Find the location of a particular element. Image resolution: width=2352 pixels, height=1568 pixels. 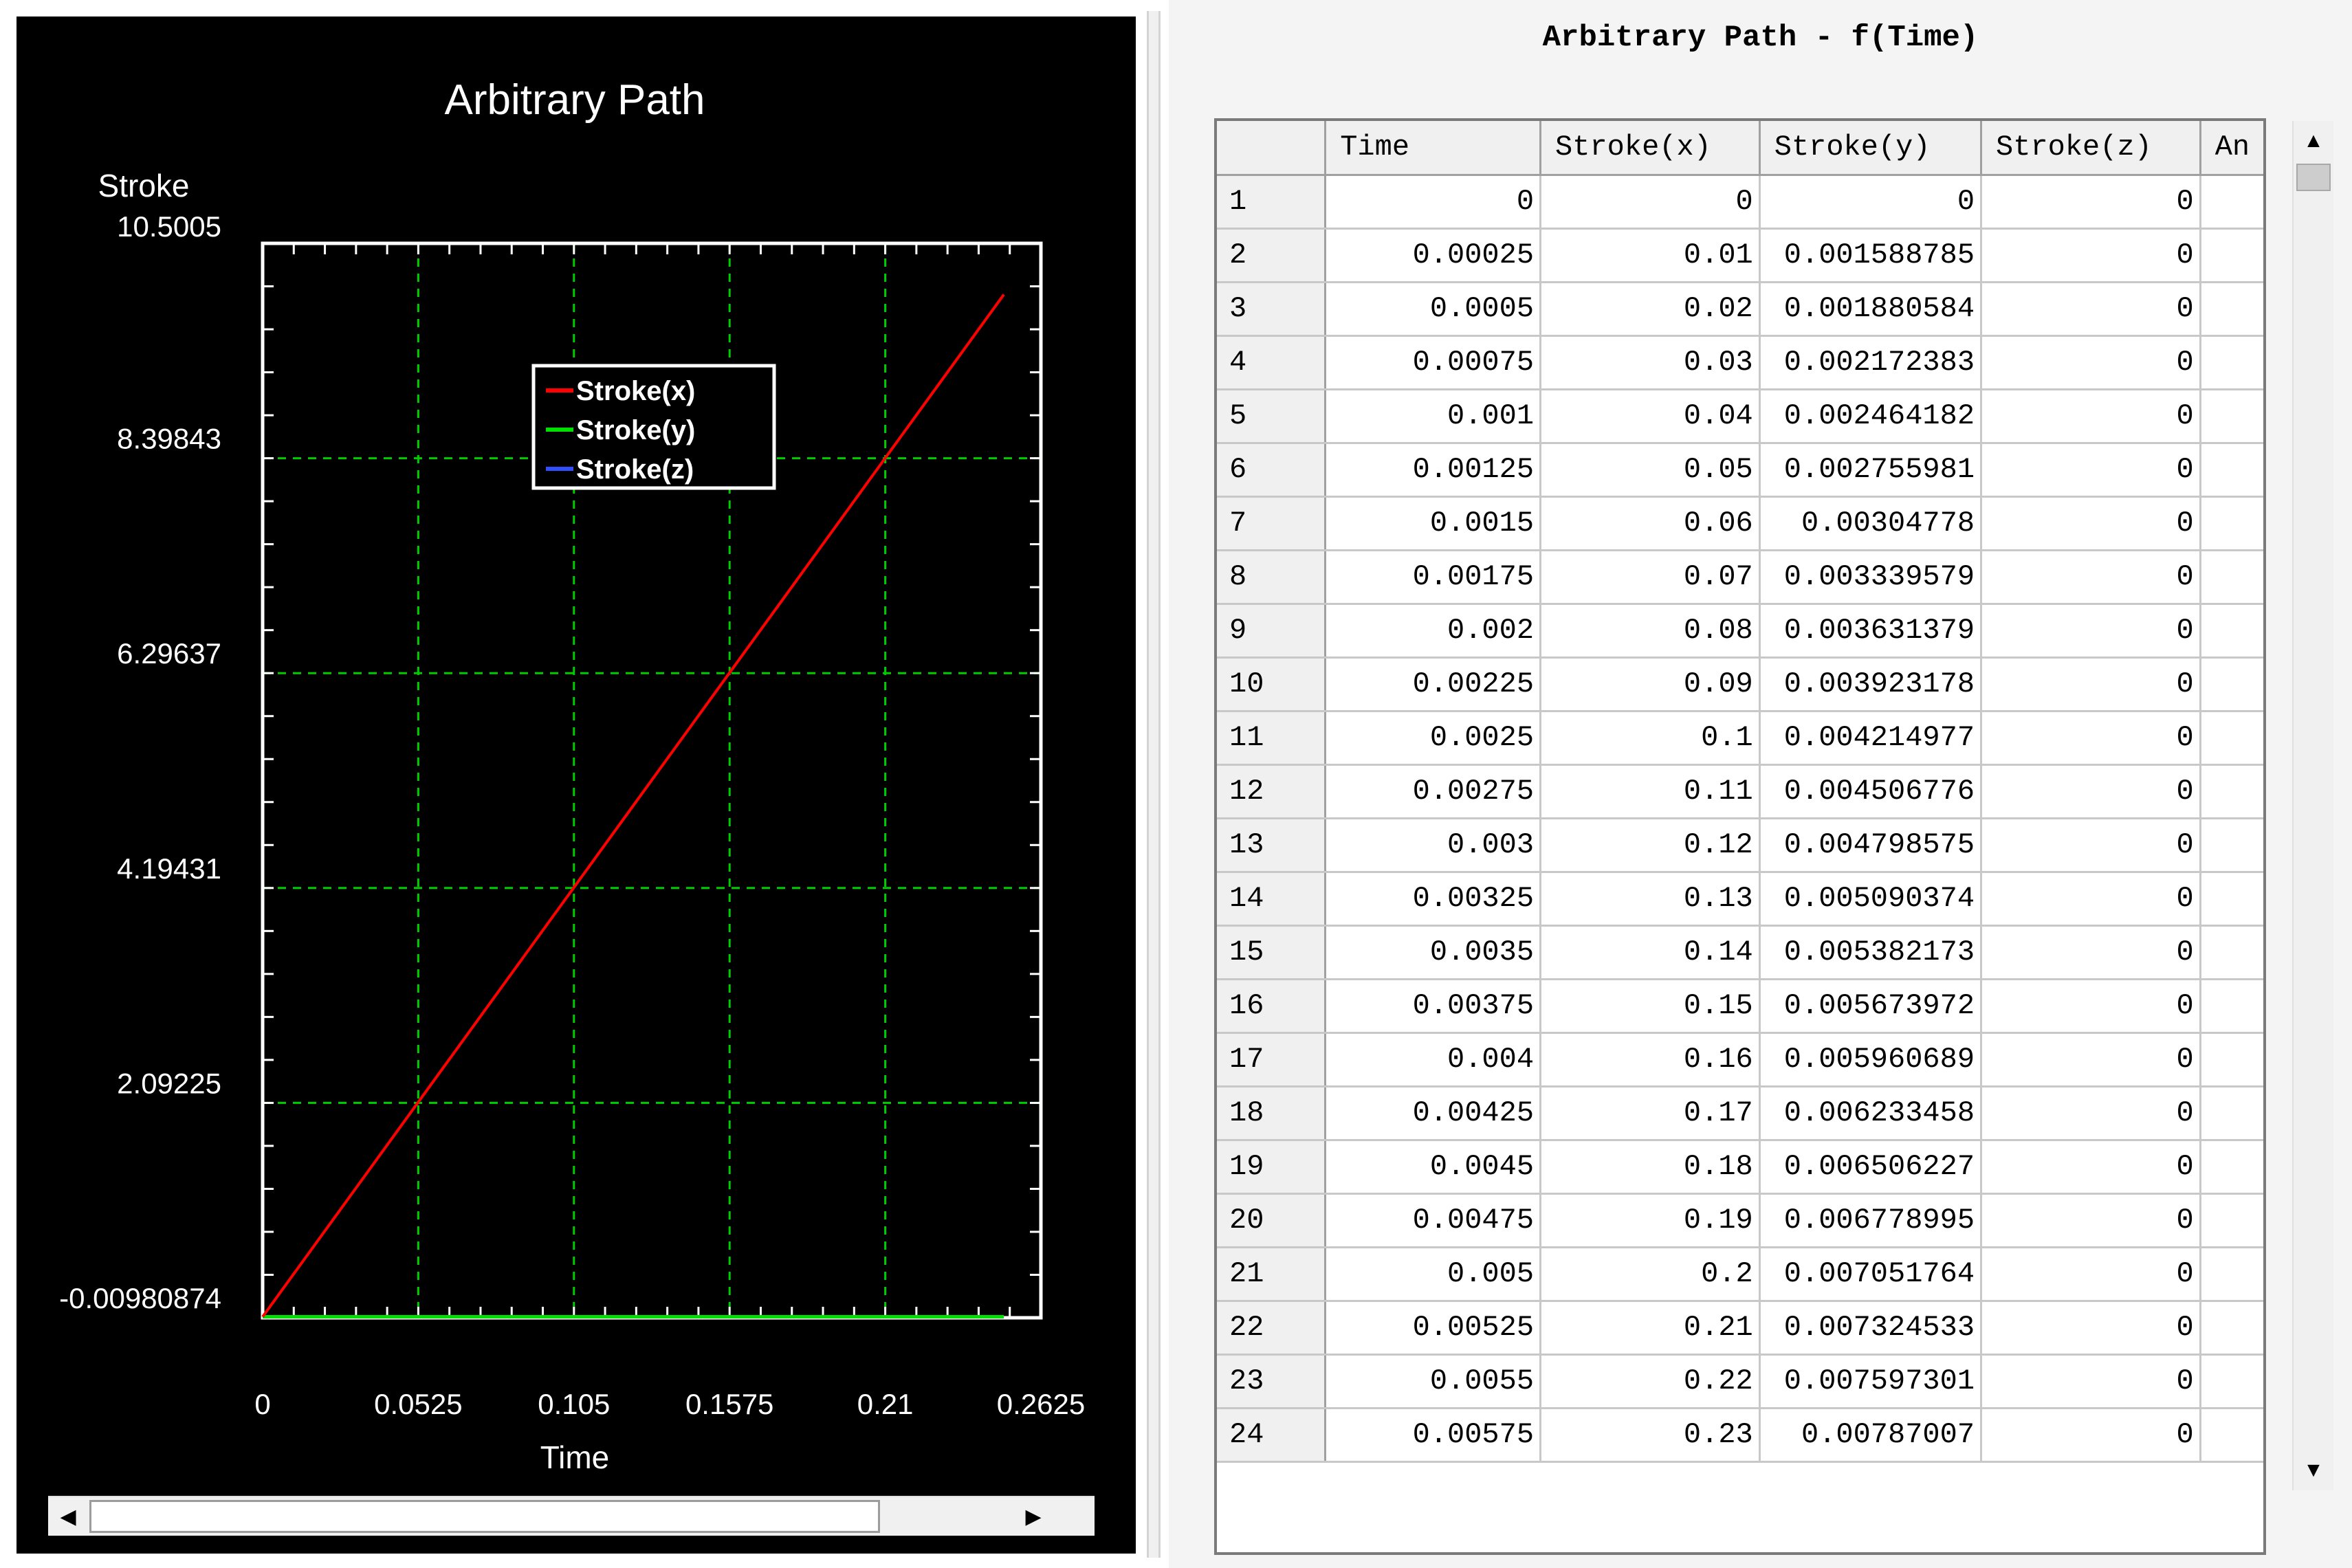

table-cell: 0.001588785 is located at coordinates (1871, 256).